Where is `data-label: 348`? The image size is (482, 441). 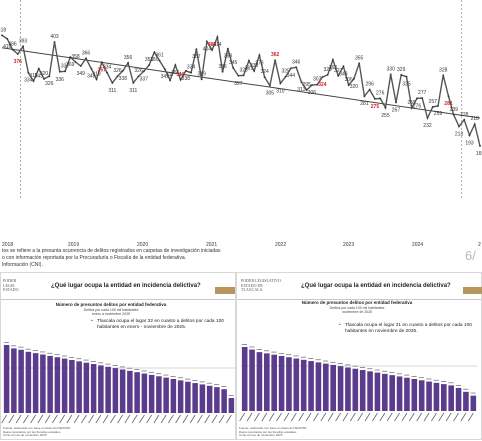 data-label: 348 is located at coordinates (343, 74).